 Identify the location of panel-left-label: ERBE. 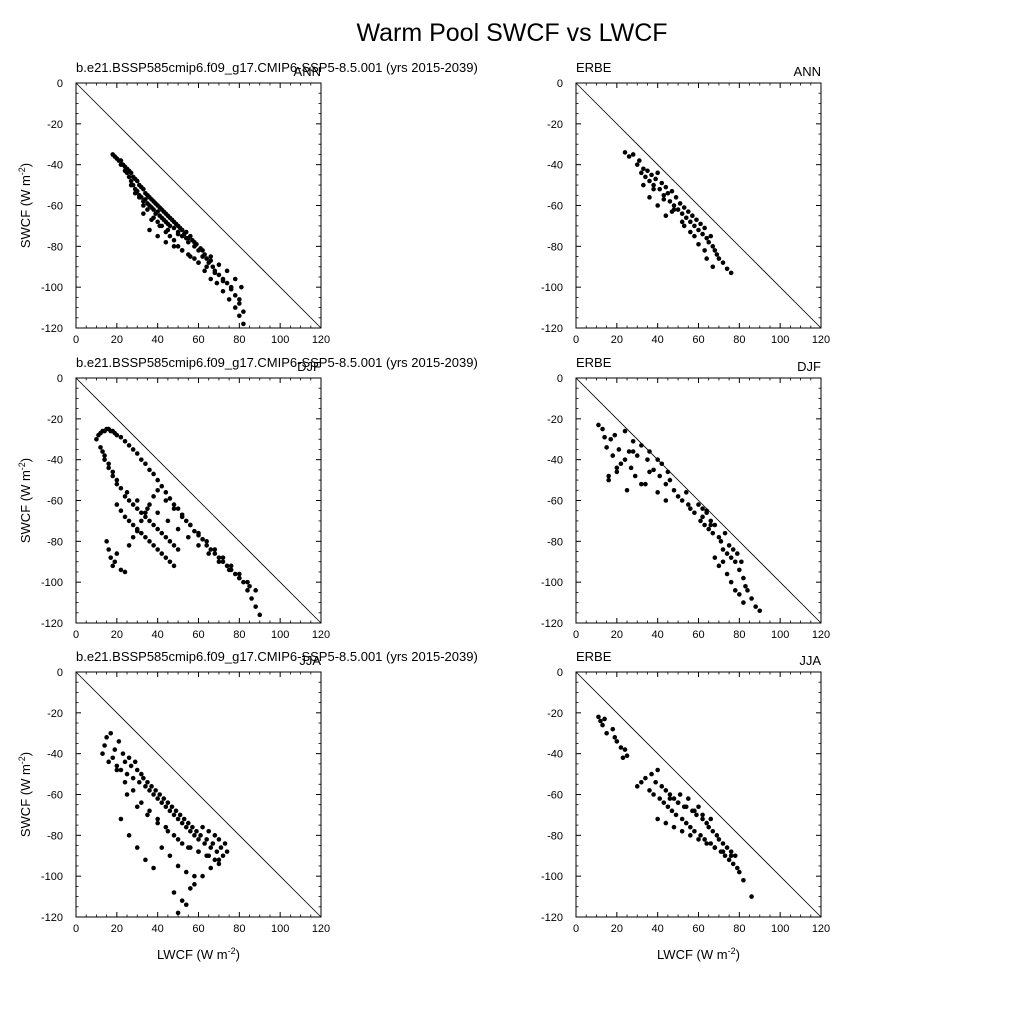
(594, 362).